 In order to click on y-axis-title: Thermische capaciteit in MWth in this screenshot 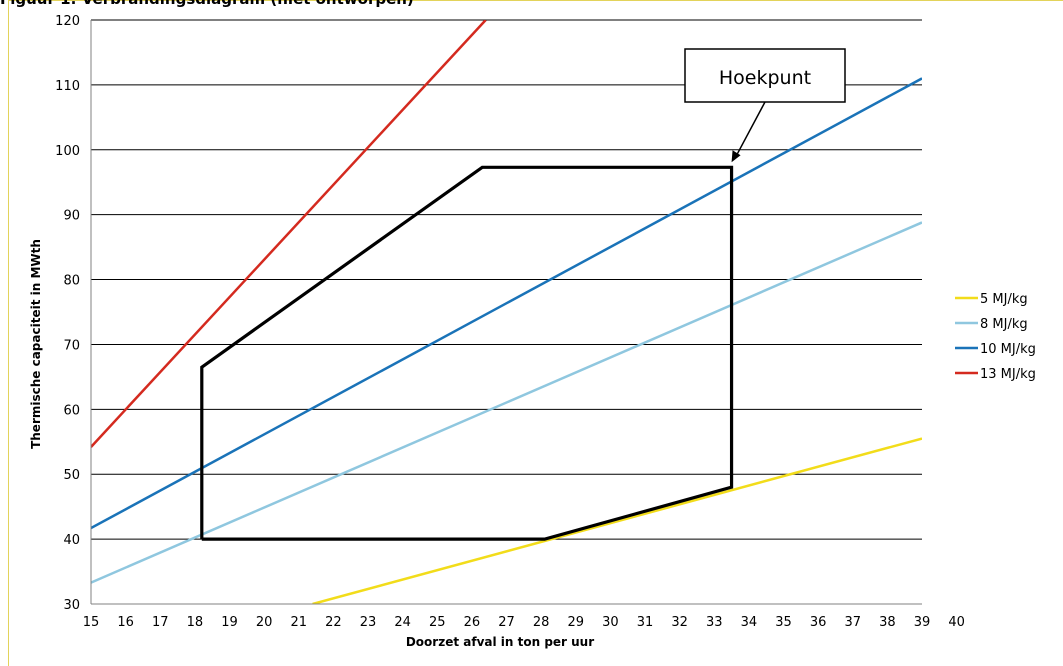, I will do `click(36, 344)`.